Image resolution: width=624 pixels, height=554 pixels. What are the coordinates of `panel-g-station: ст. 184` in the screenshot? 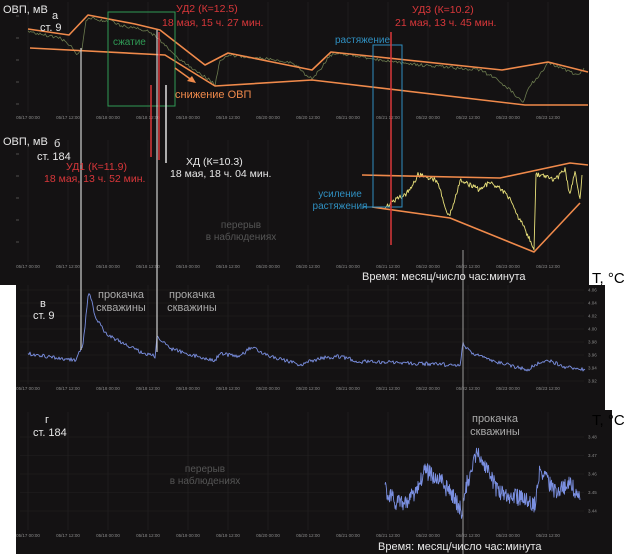 It's located at (50, 433).